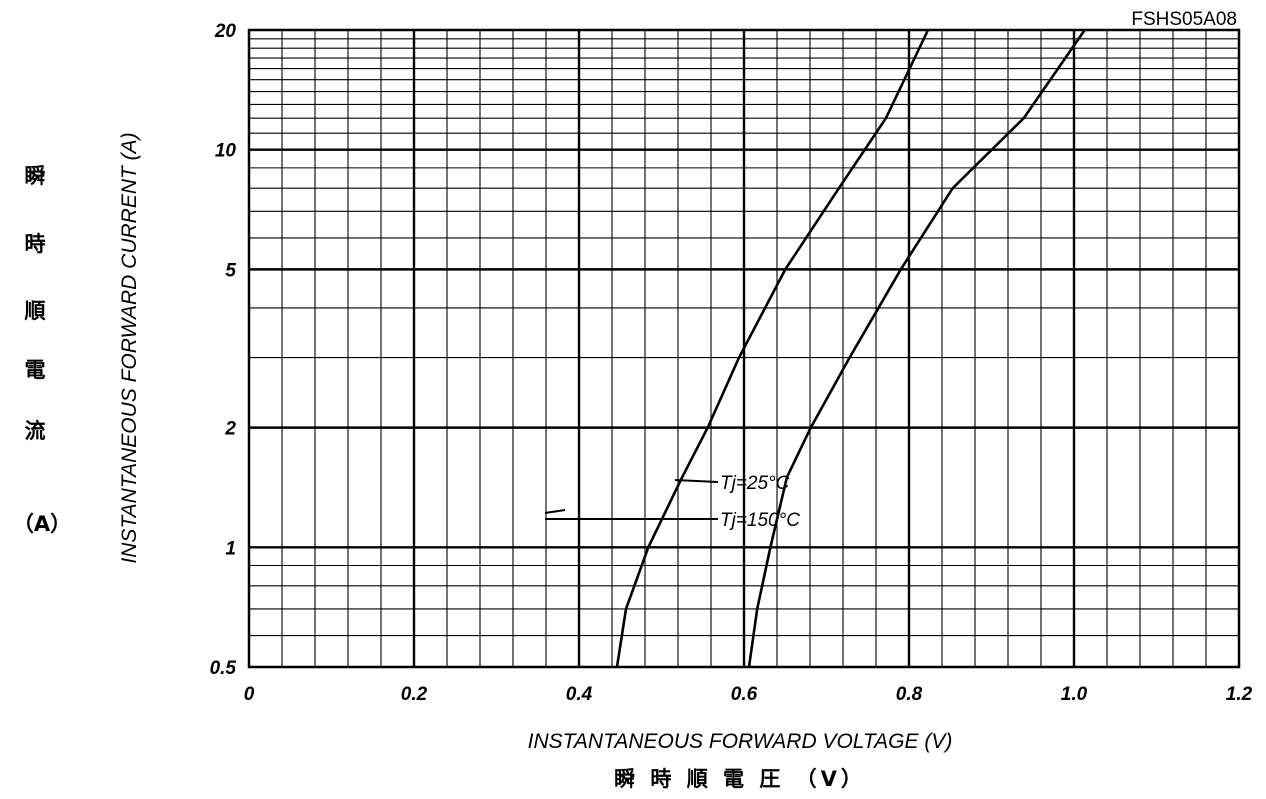  Describe the element at coordinates (35, 370) in the screenshot. I see `y-axis-title-jp-char: 電` at that location.